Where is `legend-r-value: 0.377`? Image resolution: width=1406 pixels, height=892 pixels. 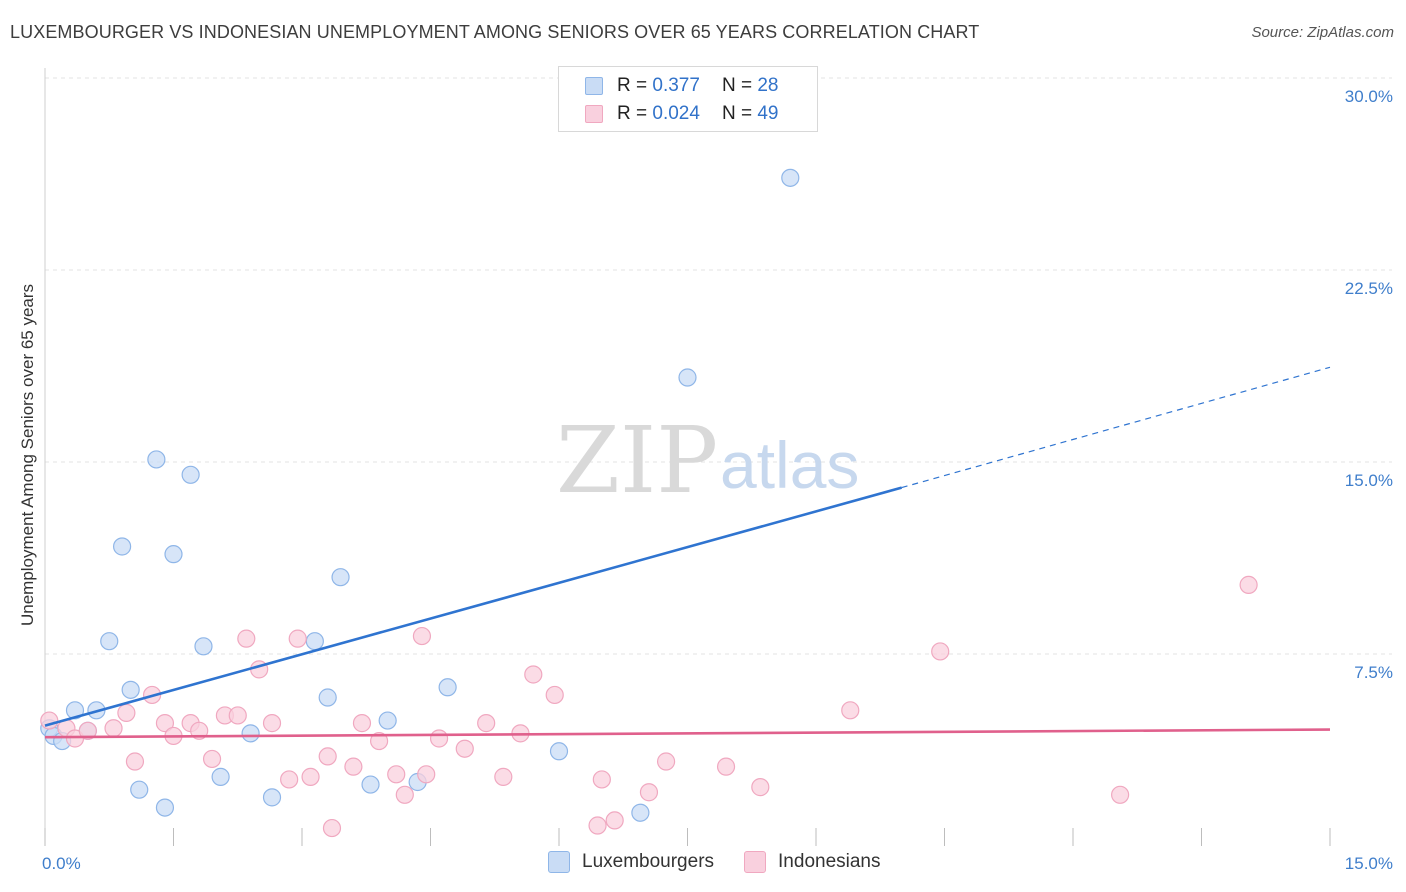
legend-r-value: 0.377 is located at coordinates (676, 85).